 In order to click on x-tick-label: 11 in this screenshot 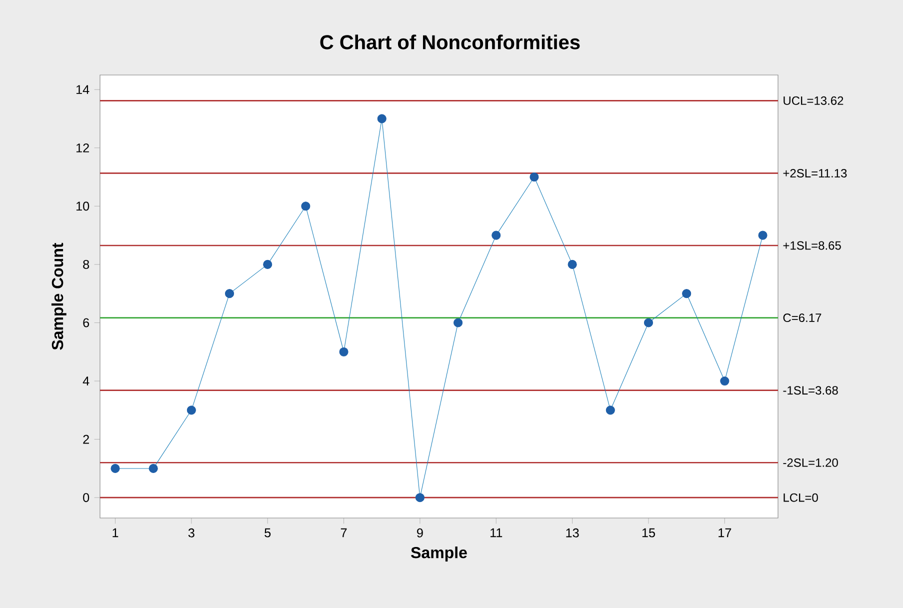, I will do `click(496, 533)`.